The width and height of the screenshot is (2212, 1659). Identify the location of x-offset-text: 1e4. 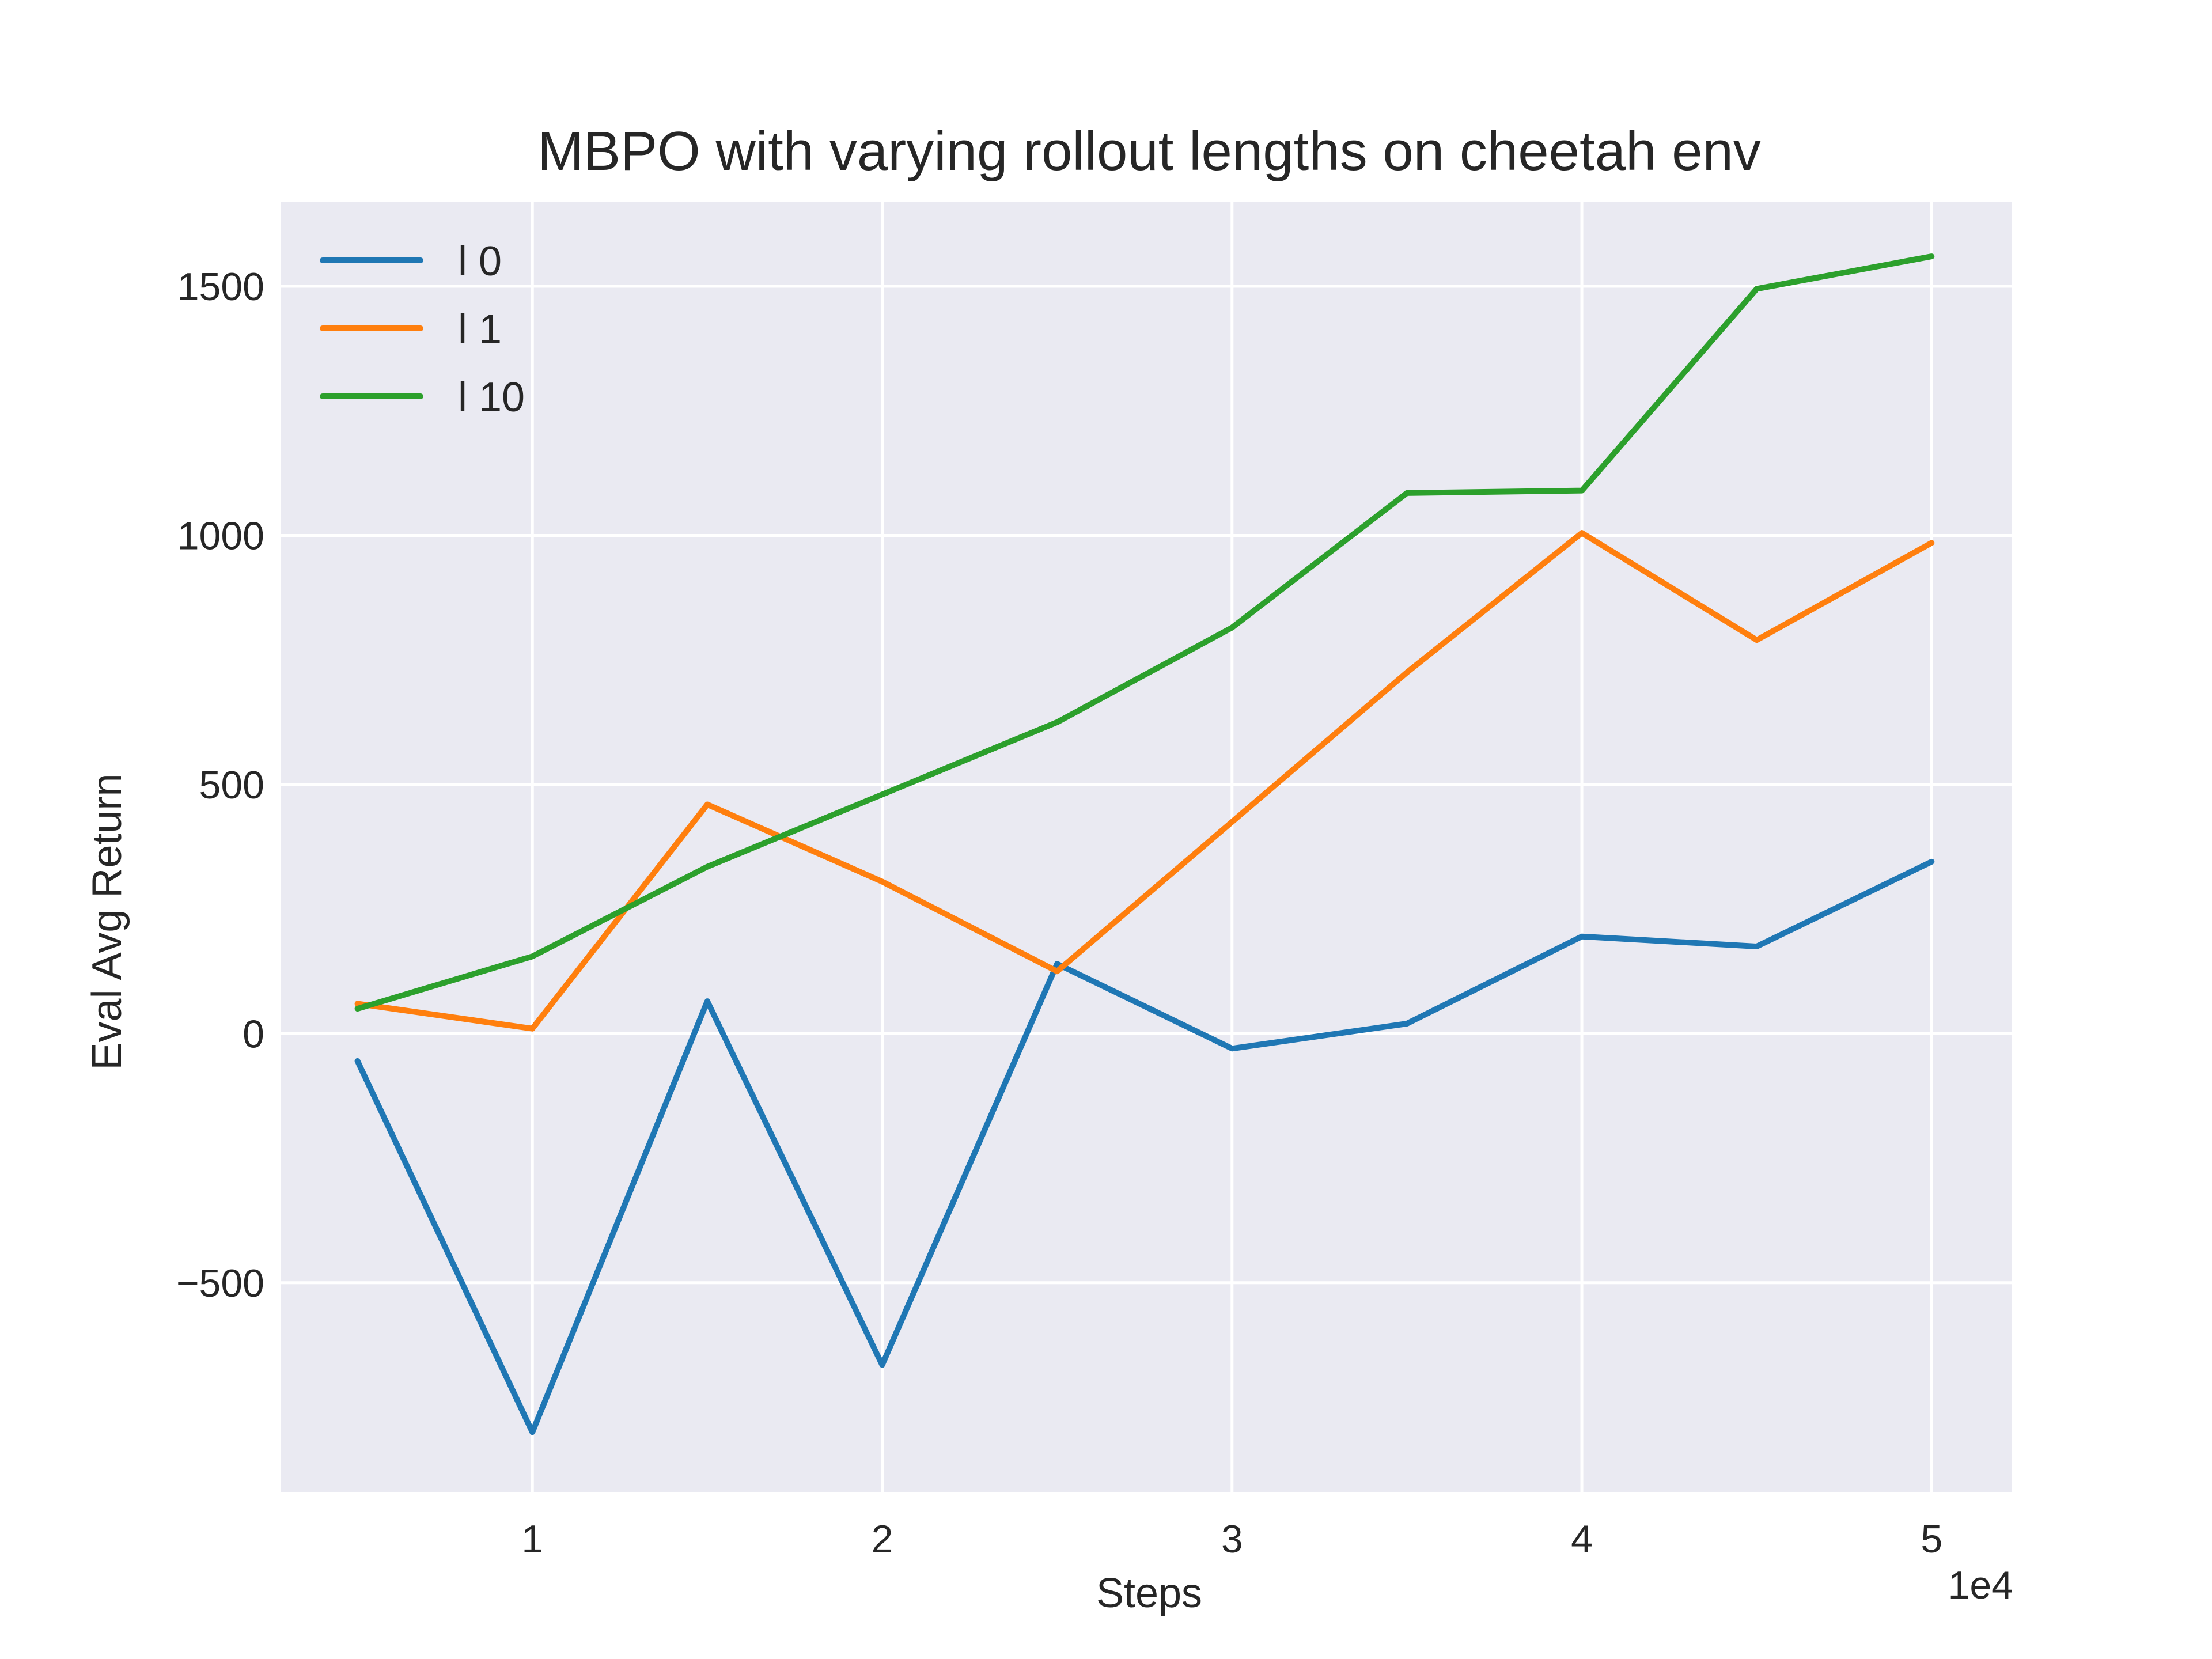
(1980, 1585).